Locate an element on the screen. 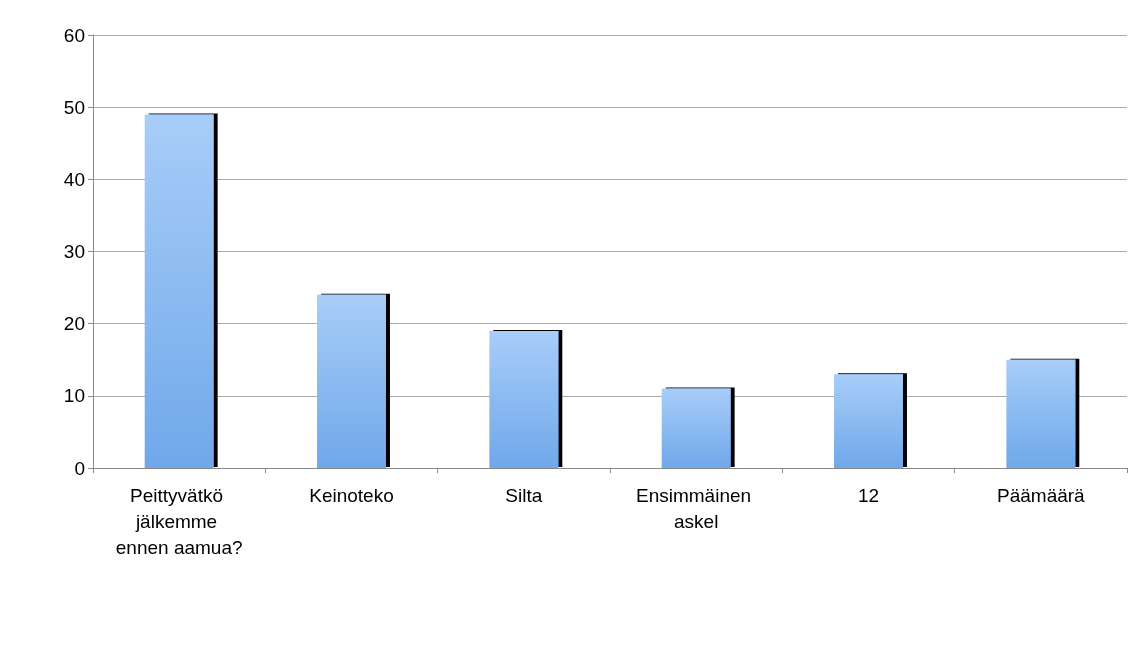  x-tick-label: Peittyvätkö jälkemme ennen aamua? is located at coordinates (179, 521).